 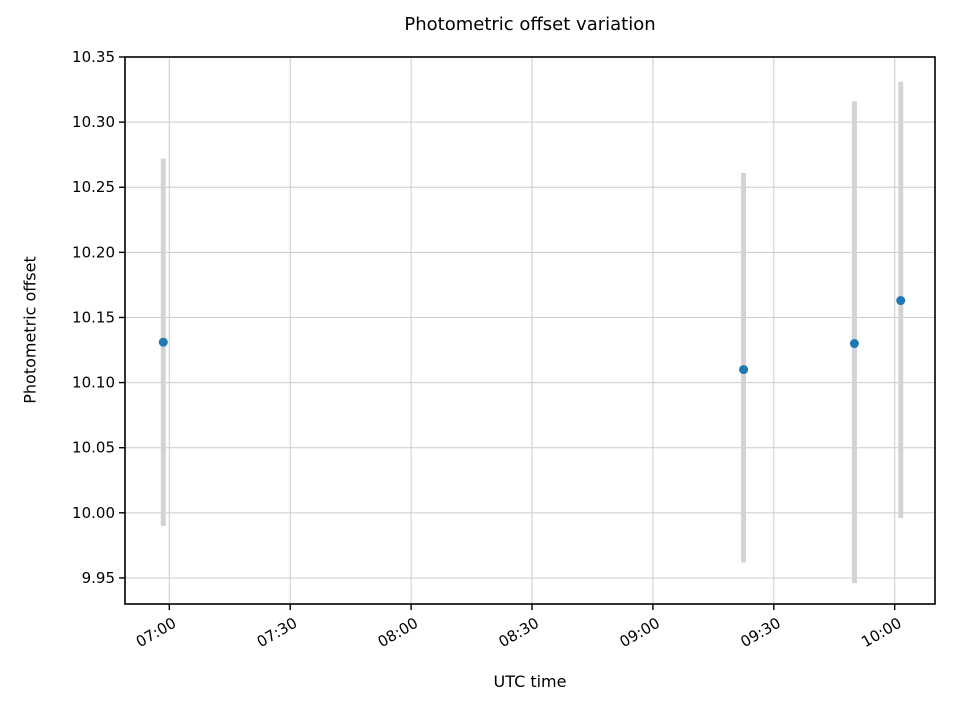 I want to click on x-tick-label: 08:30, so click(x=519, y=632).